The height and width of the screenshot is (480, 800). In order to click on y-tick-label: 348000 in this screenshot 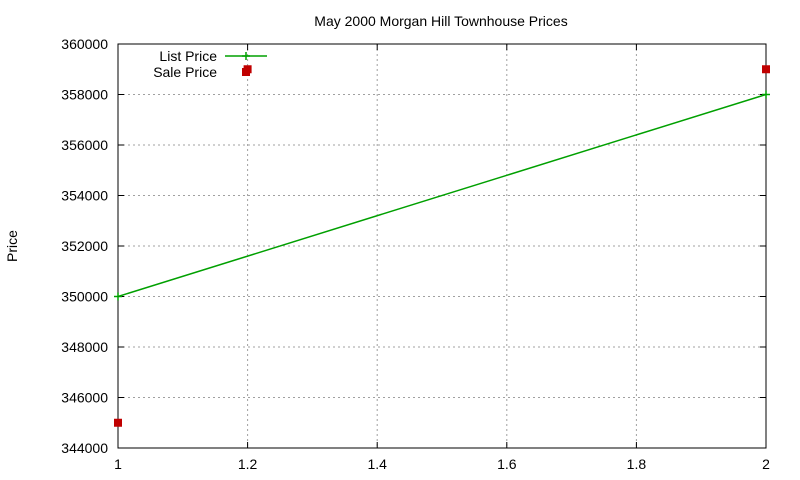, I will do `click(84, 347)`.